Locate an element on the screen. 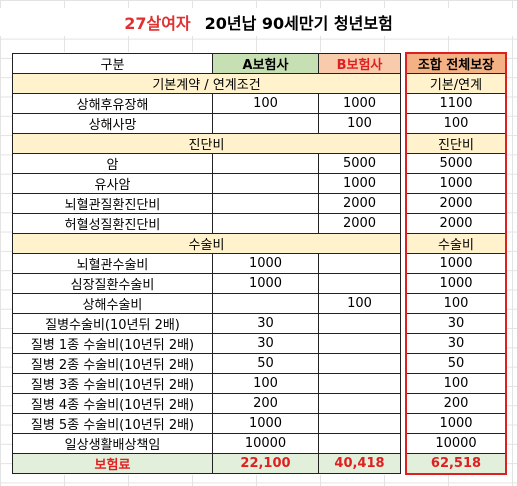  table-row: 기본계약 / 연계조건 기본/연계 is located at coordinates (259, 83).